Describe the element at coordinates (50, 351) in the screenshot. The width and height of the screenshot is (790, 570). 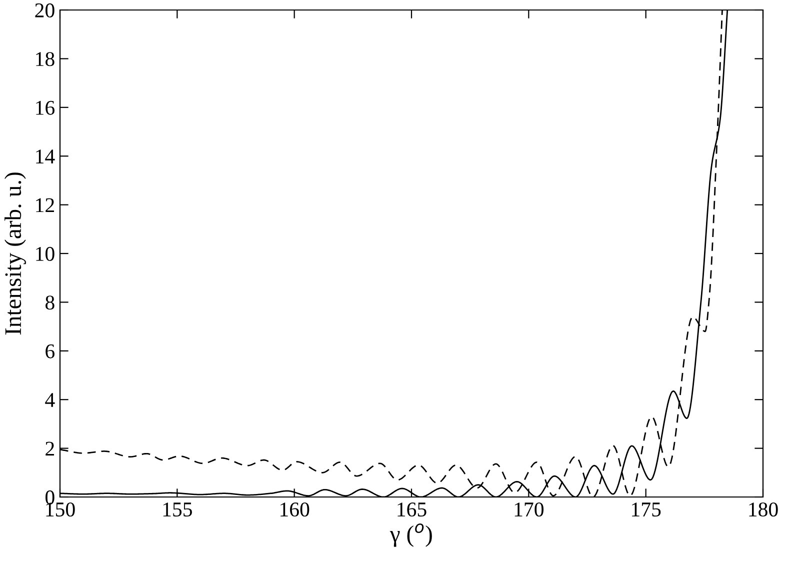
I see `y-tick-label: 6` at that location.